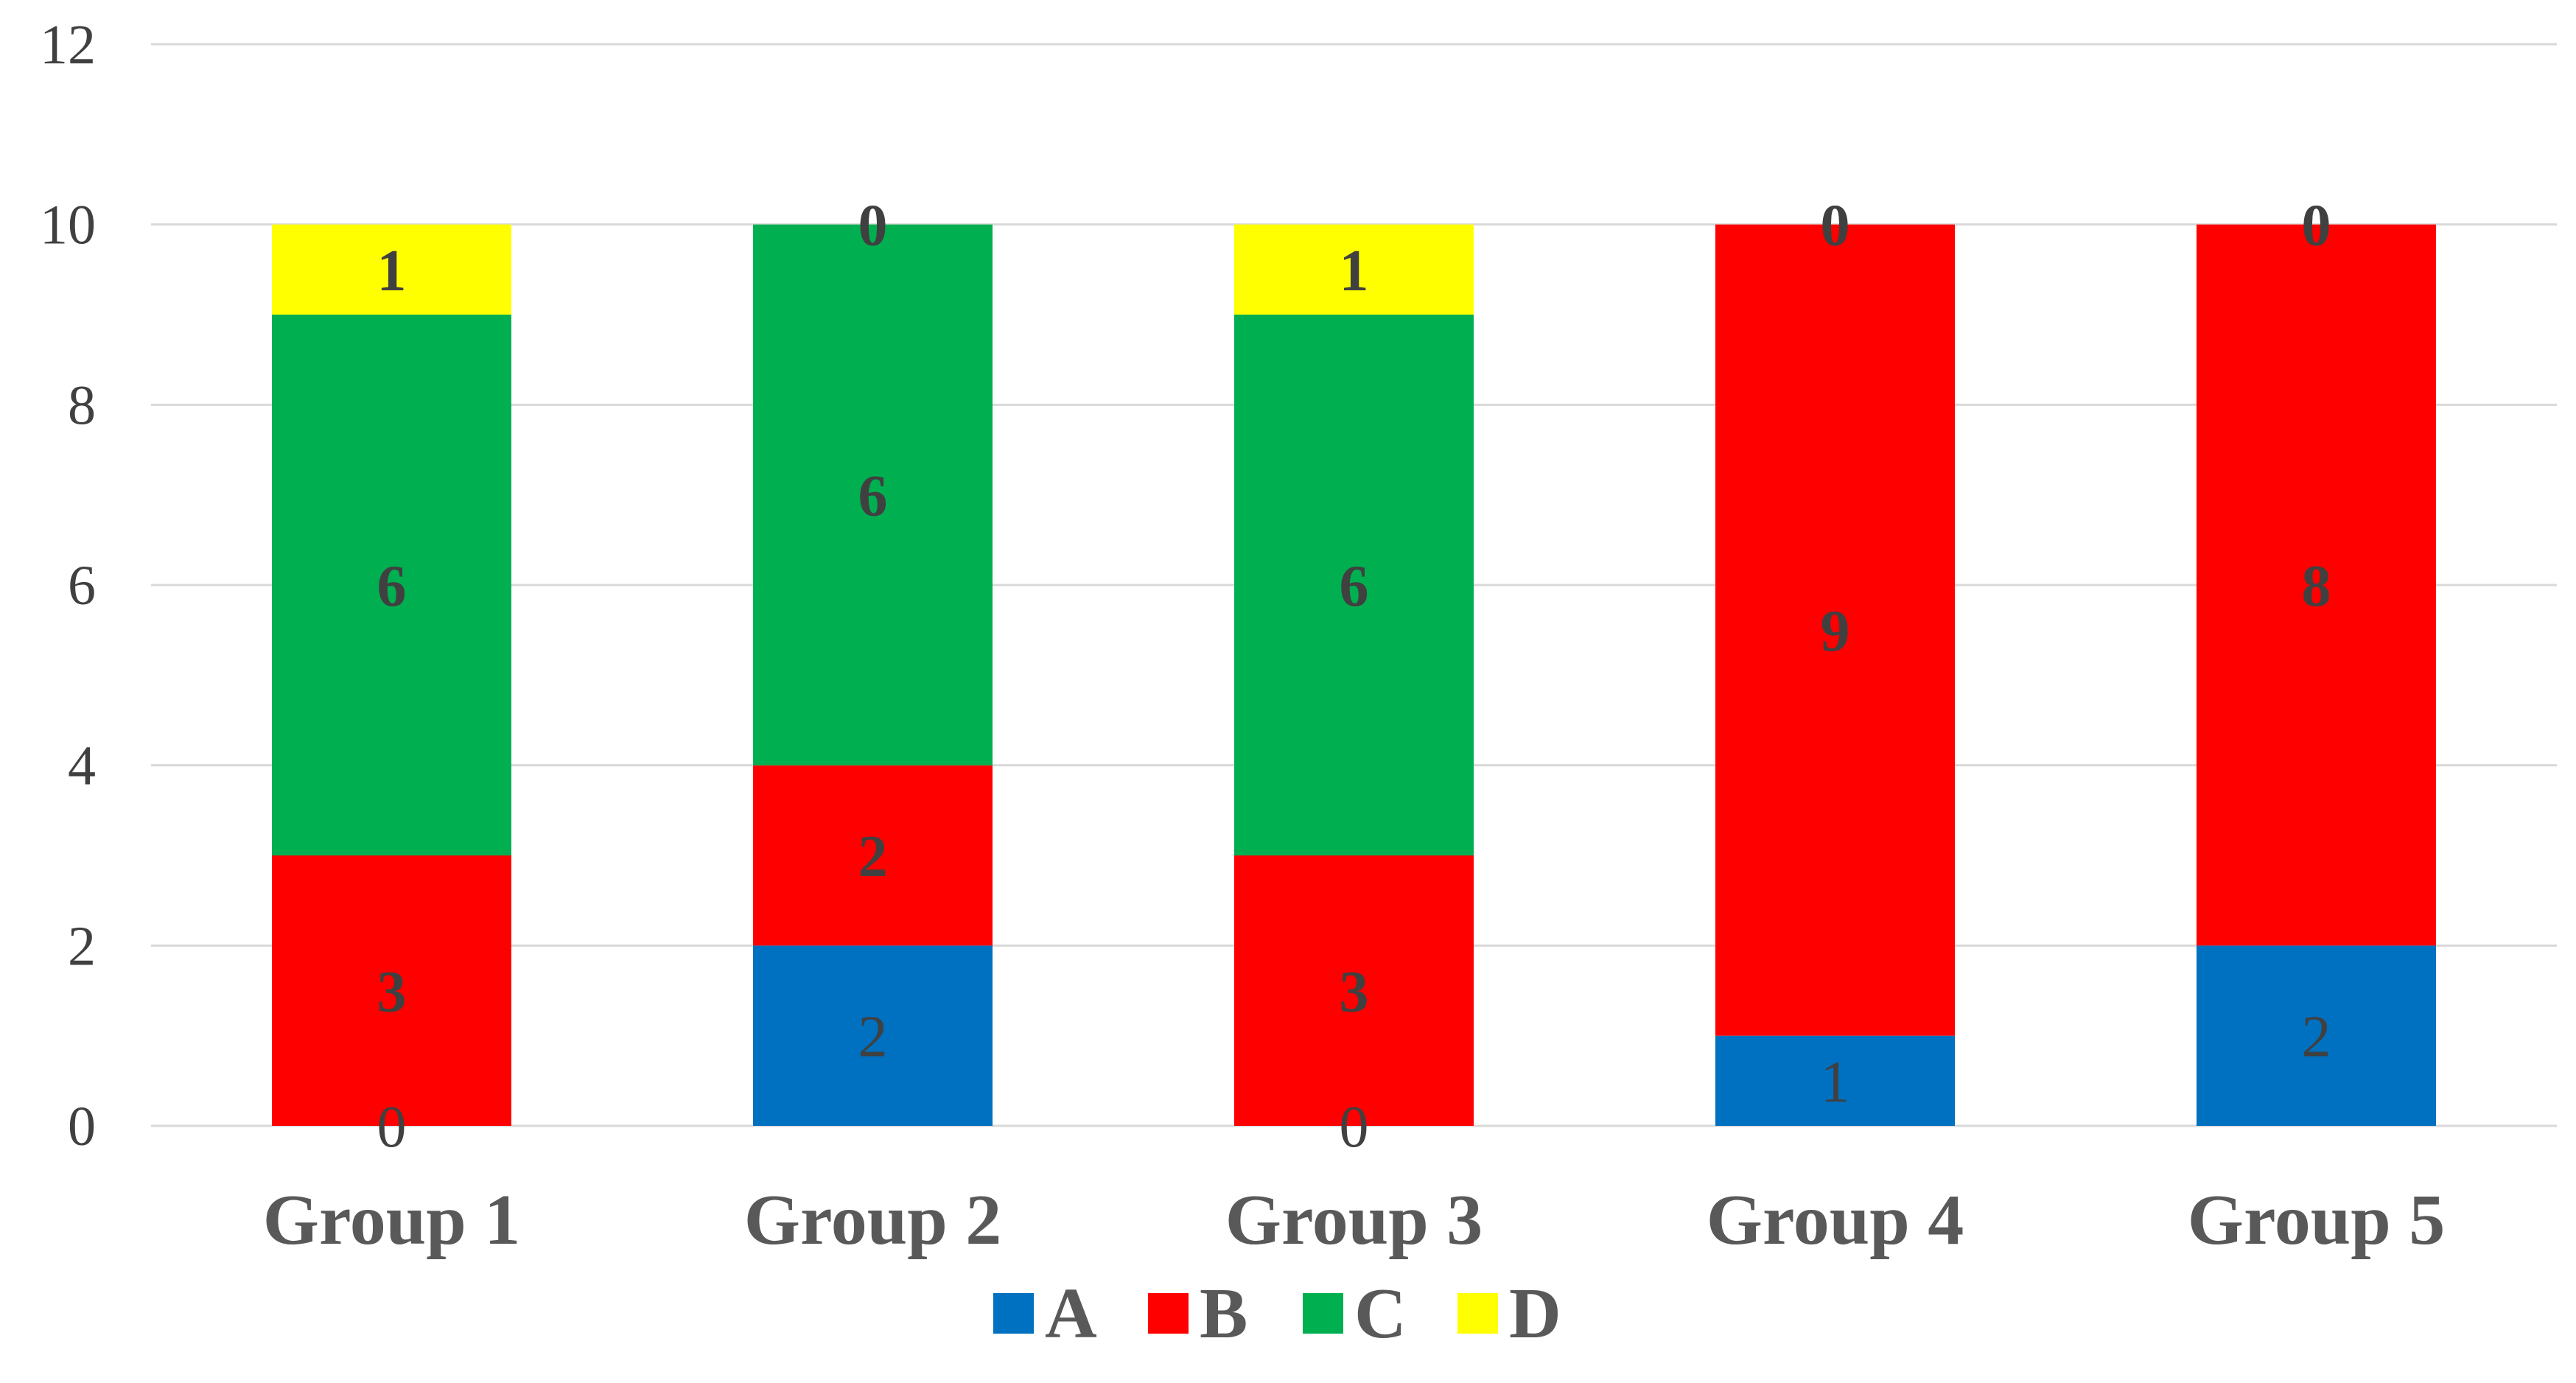 The width and height of the screenshot is (2576, 1383). I want to click on data-label-a-group-2: 2, so click(873, 1037).